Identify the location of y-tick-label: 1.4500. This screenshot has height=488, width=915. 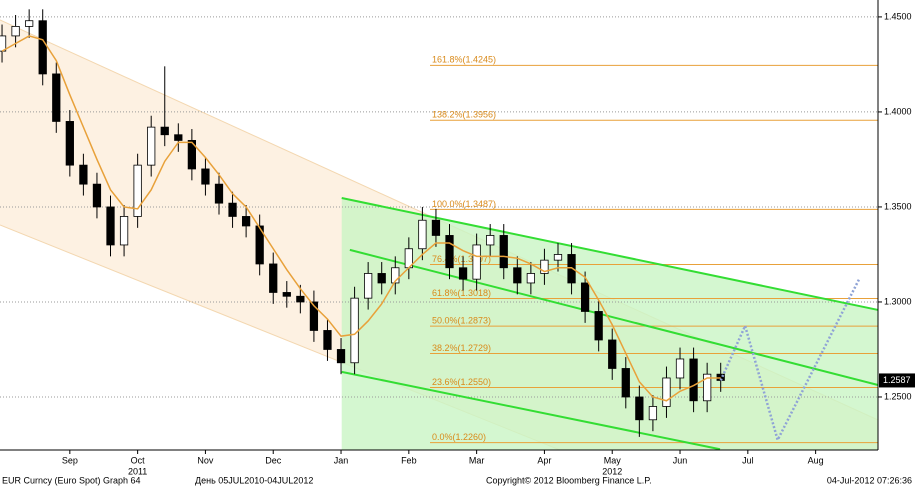
(898, 16).